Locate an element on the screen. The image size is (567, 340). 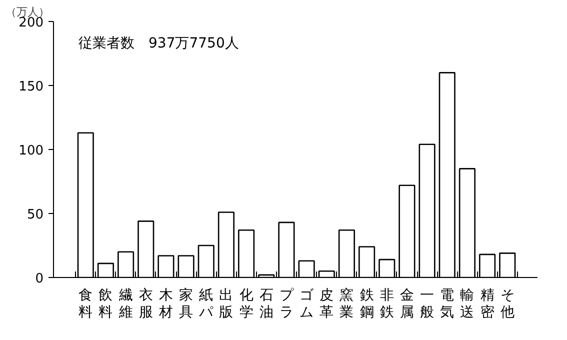
x-tick-label: 木材 is located at coordinates (165, 304).